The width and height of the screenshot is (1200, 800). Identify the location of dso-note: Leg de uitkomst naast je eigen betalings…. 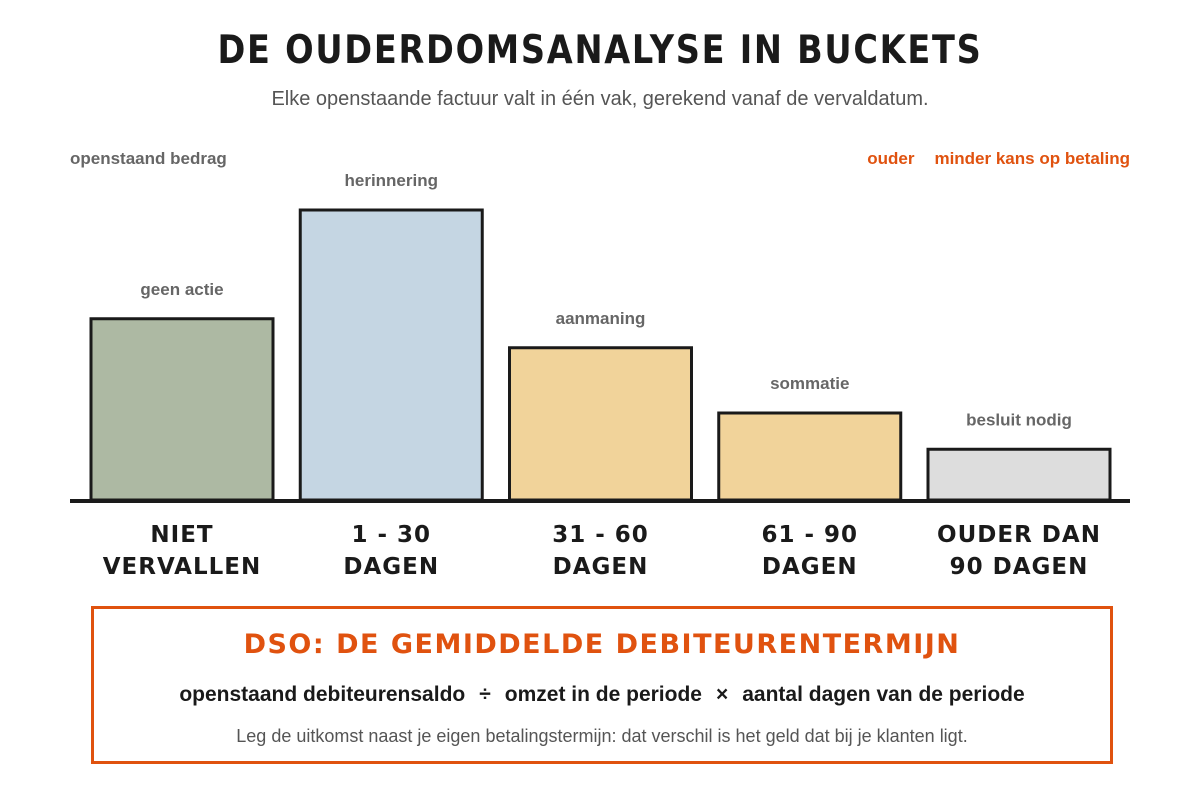
(602, 736).